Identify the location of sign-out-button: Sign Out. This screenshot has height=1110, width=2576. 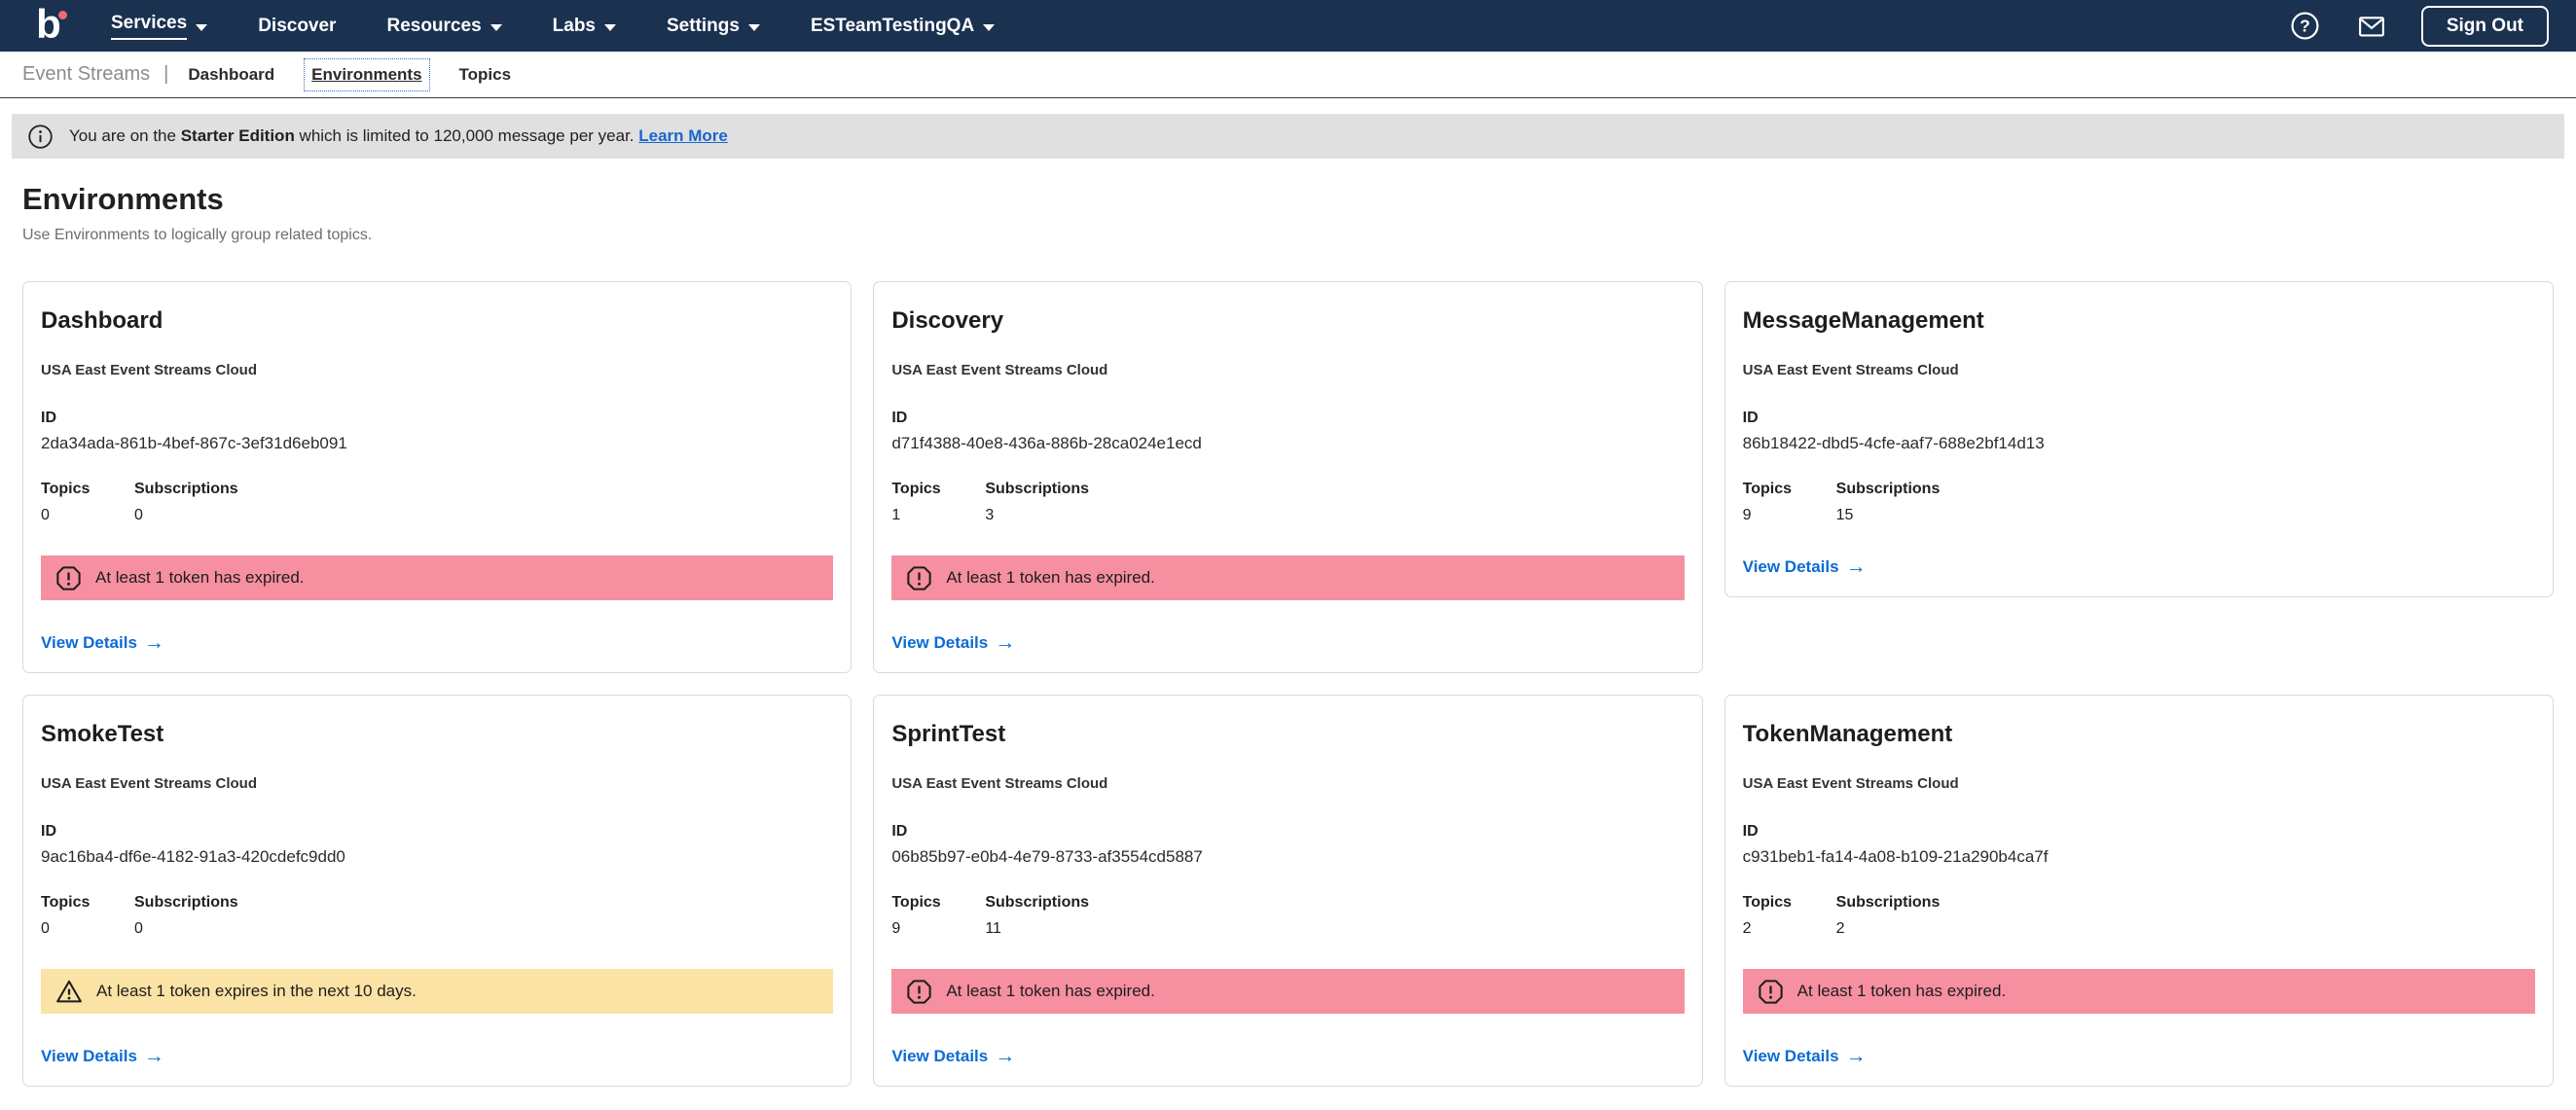
(2484, 26).